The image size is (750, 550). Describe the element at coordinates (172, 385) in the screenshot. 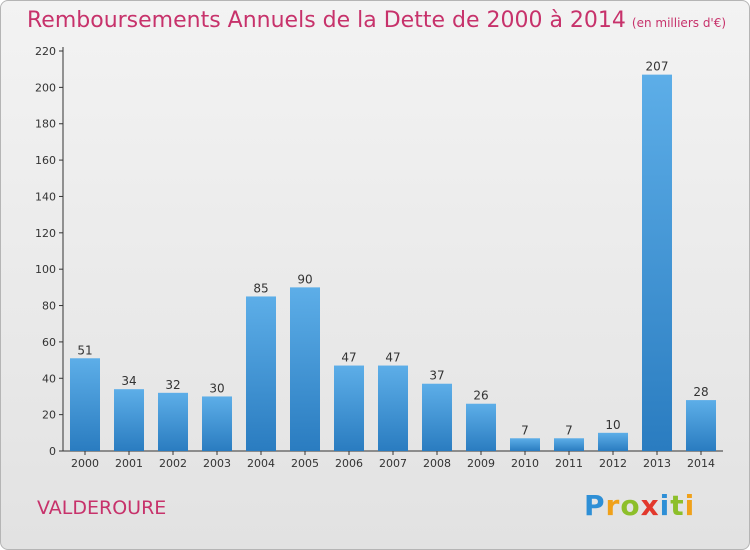

I see `bar-value-label: 32` at that location.